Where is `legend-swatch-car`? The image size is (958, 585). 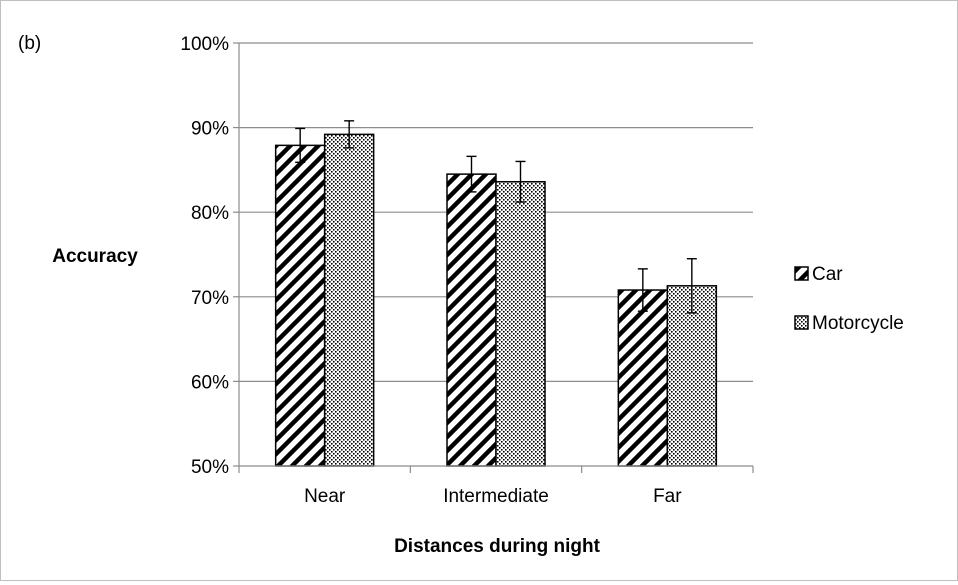 legend-swatch-car is located at coordinates (801, 273).